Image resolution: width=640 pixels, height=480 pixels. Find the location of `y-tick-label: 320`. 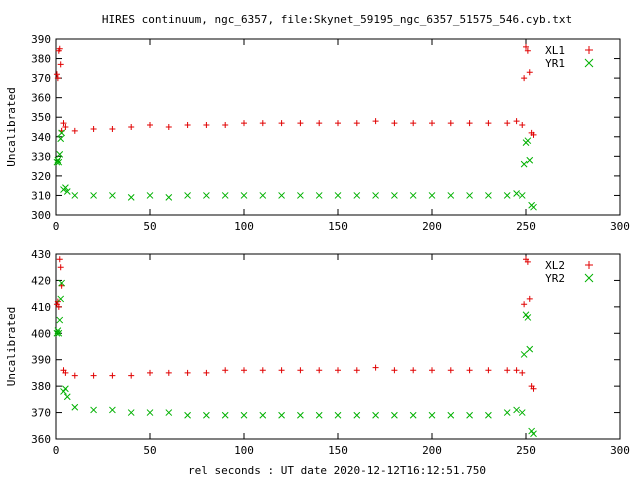

y-tick-label: 320 is located at coordinates (41, 176).